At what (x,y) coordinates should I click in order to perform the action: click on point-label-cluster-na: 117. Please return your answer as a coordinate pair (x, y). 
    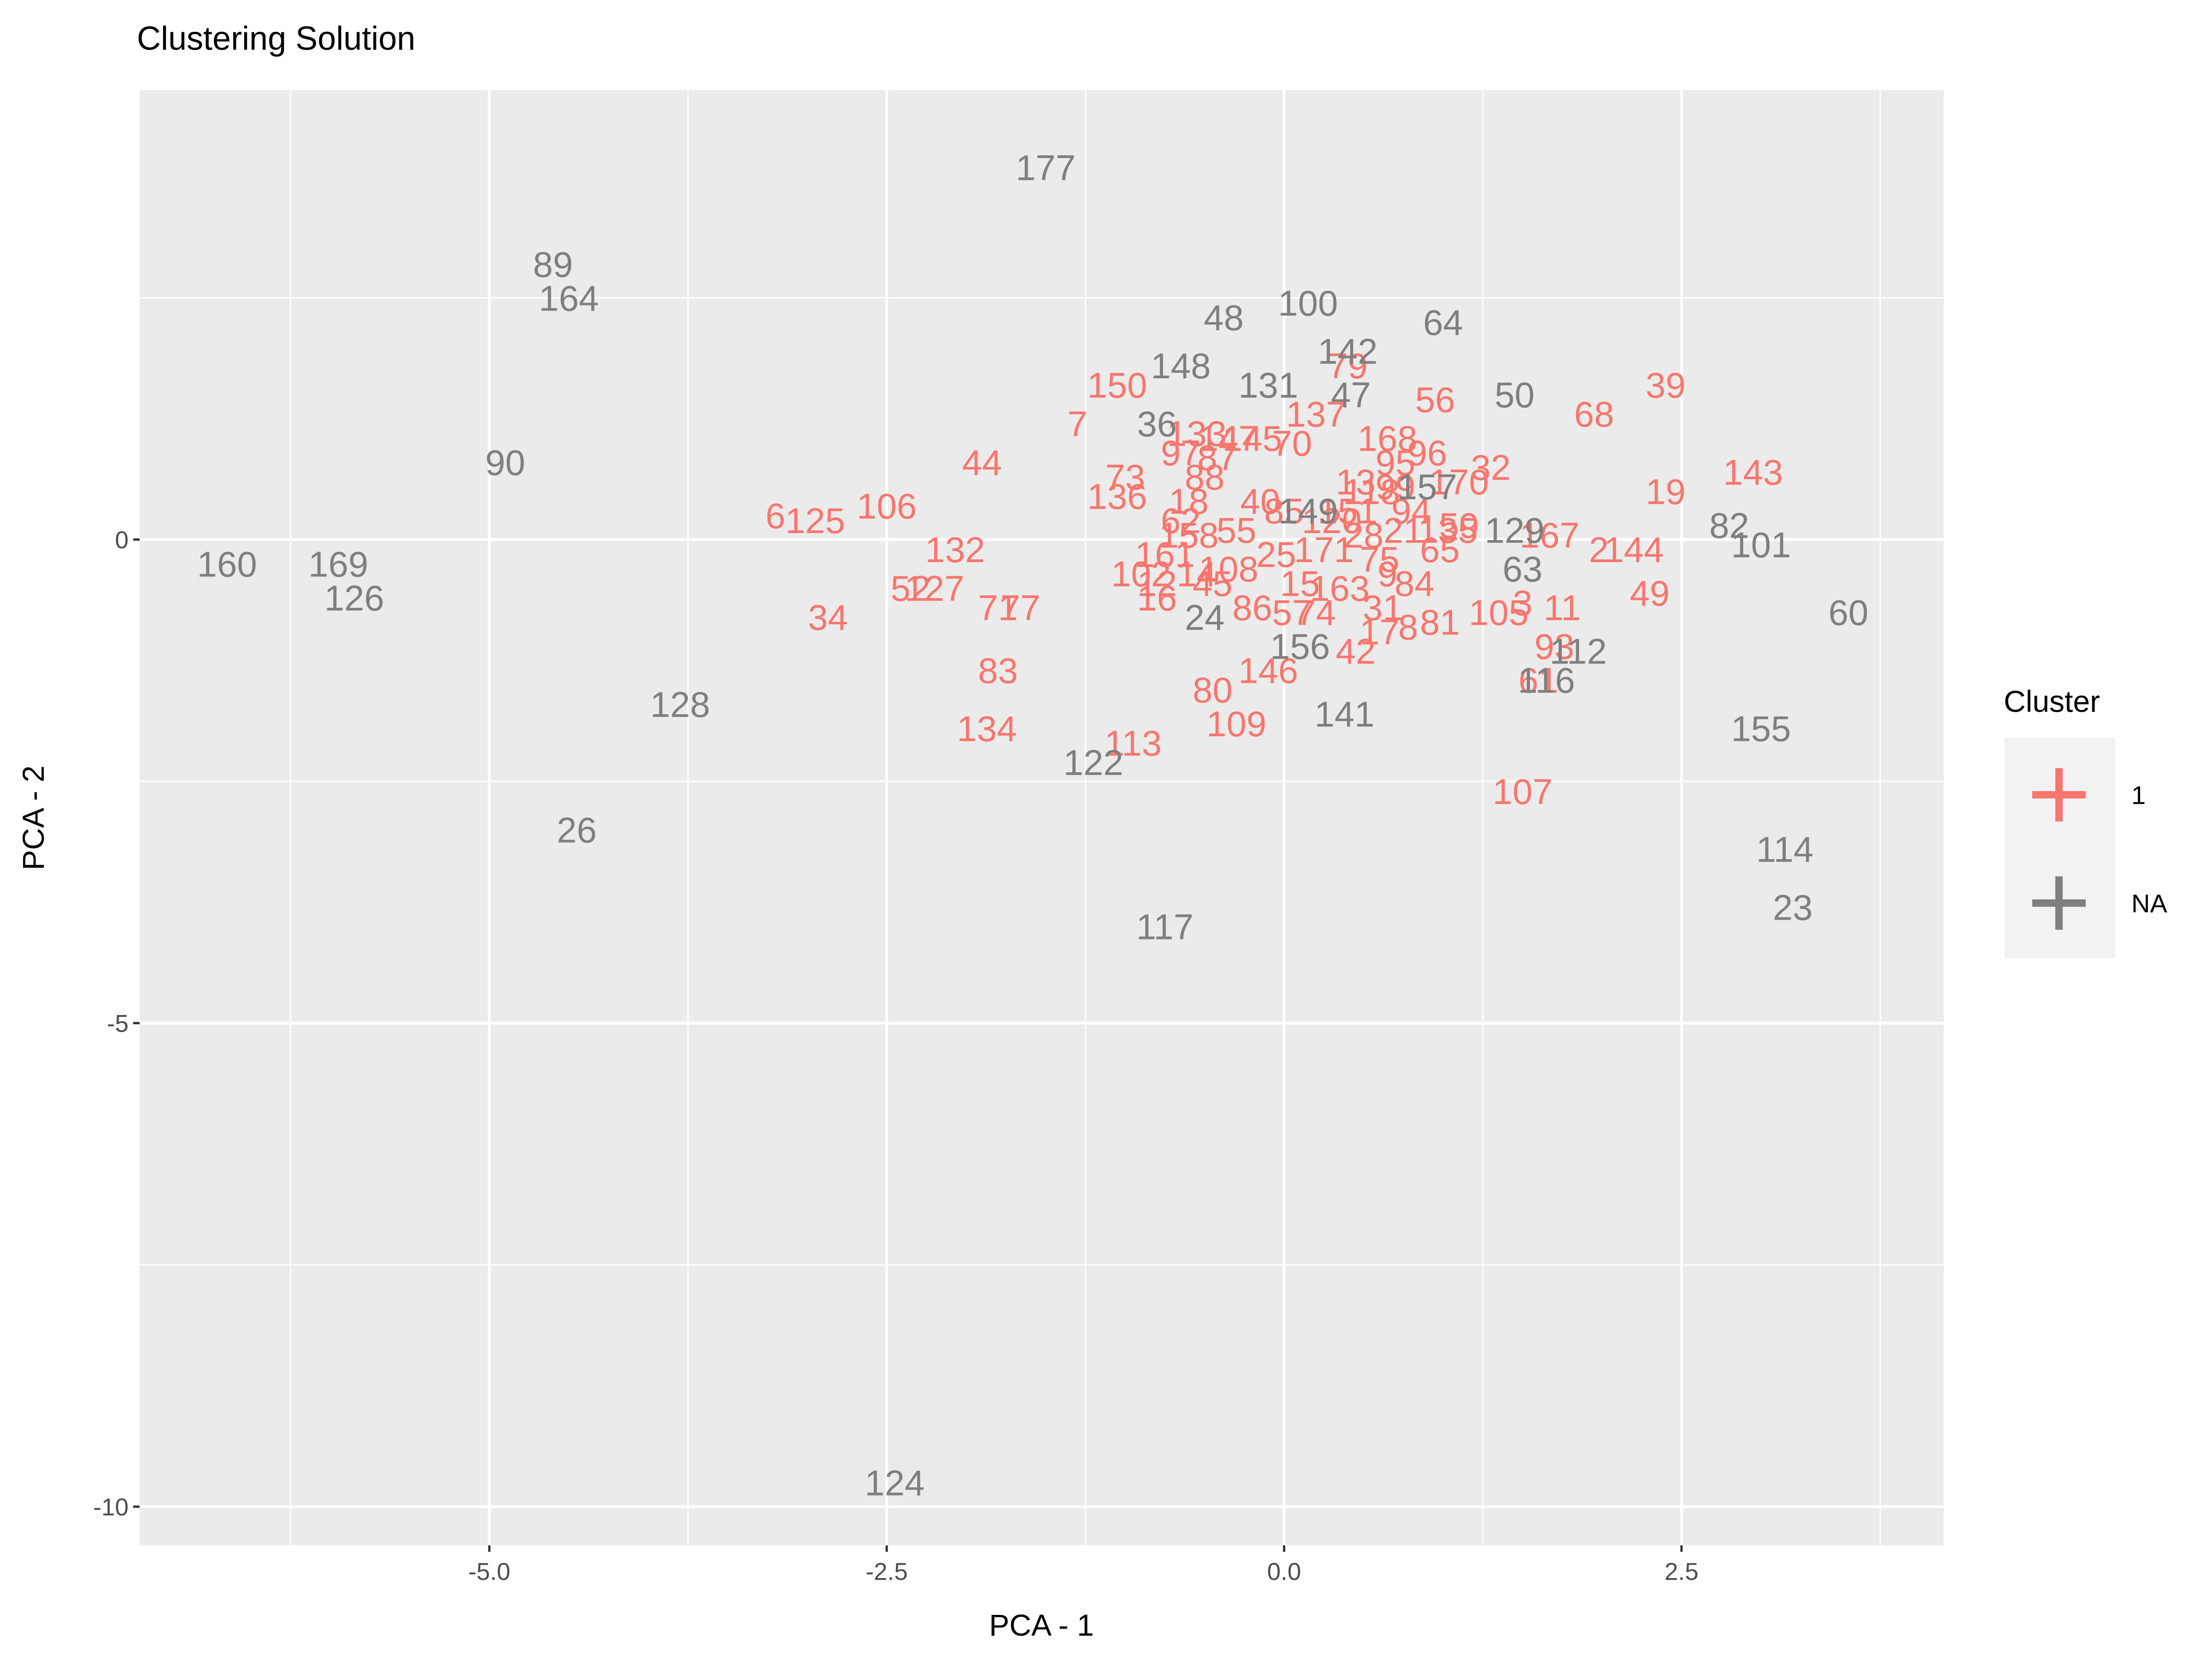
    Looking at the image, I should click on (1165, 927).